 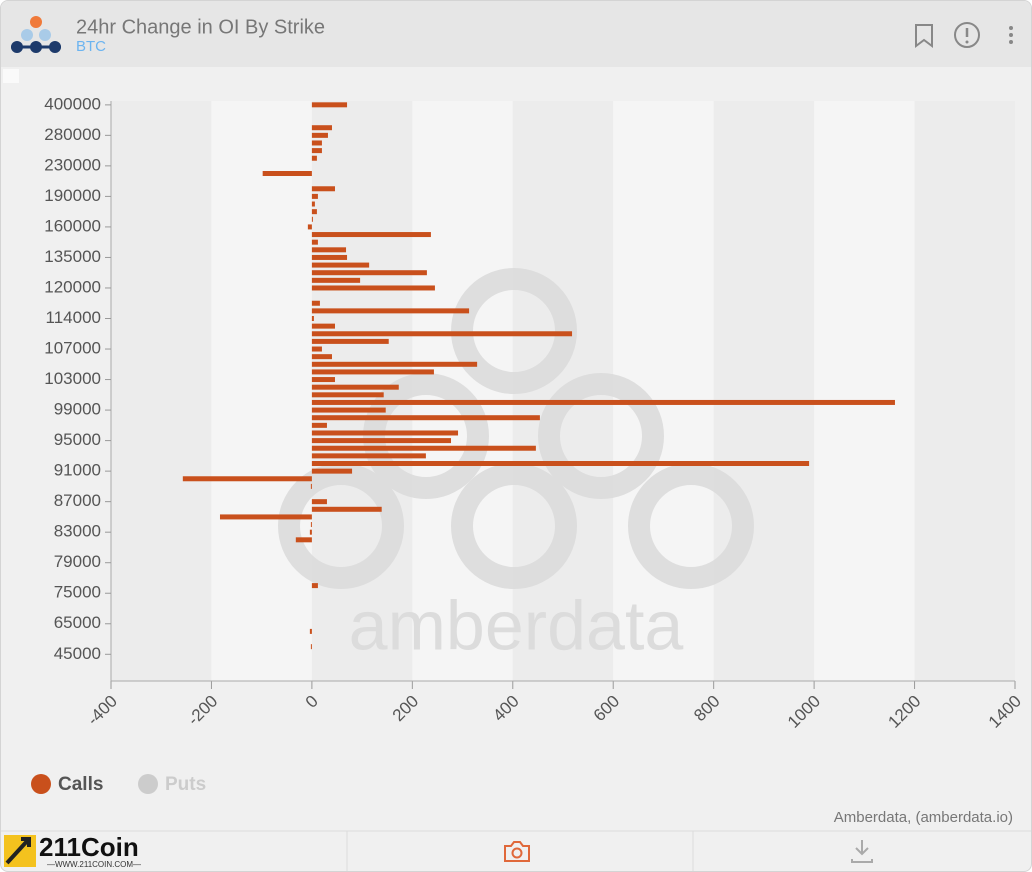 What do you see at coordinates (94, 864) in the screenshot?
I see `brand-url: —WWW.211COIN.COM—` at bounding box center [94, 864].